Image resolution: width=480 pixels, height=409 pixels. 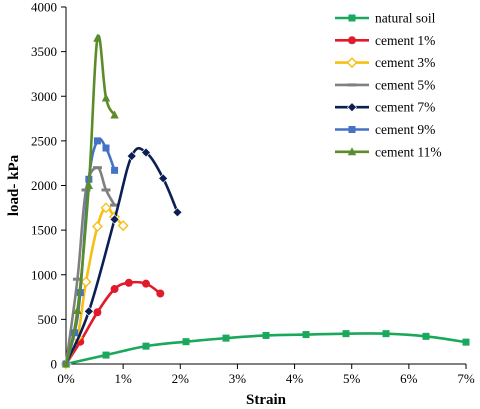 What do you see at coordinates (409, 378) in the screenshot?
I see `x-tick-label: 6%` at bounding box center [409, 378].